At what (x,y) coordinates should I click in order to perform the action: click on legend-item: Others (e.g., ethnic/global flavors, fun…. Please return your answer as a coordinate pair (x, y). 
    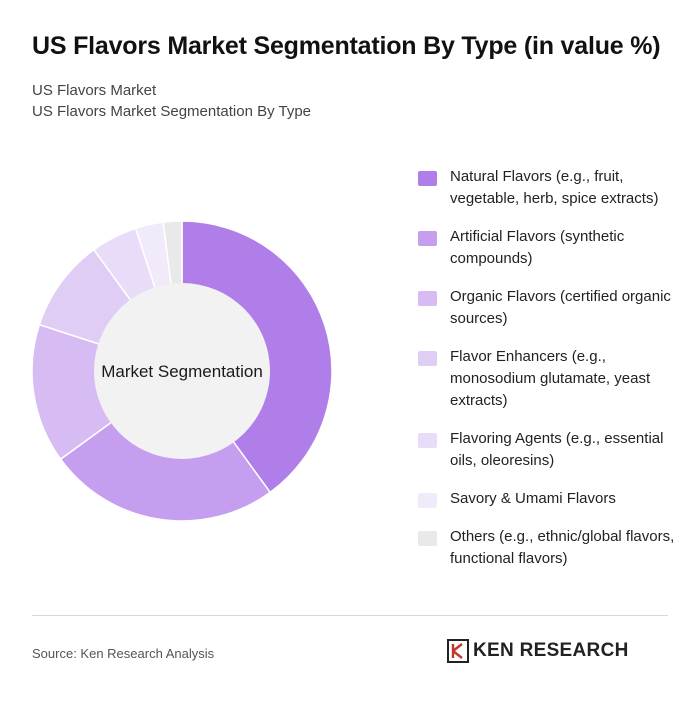
    Looking at the image, I should click on (548, 548).